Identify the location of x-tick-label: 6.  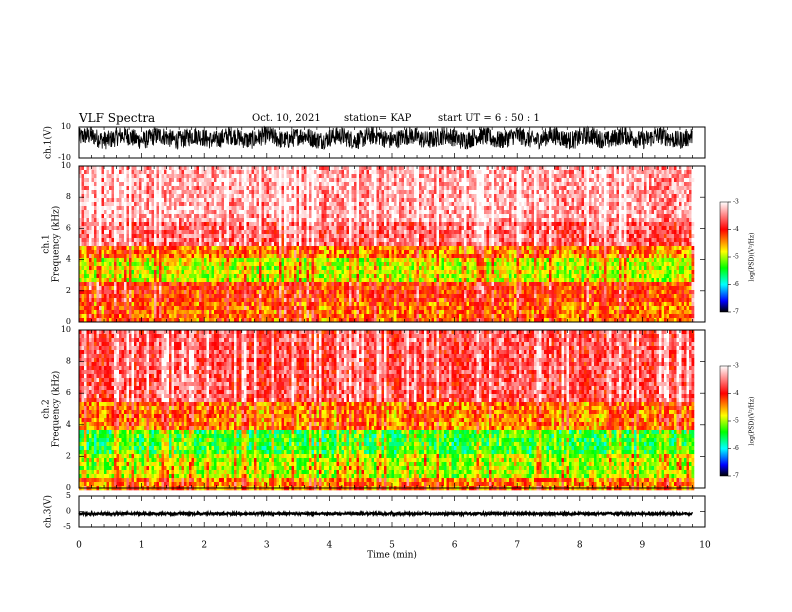
(455, 546).